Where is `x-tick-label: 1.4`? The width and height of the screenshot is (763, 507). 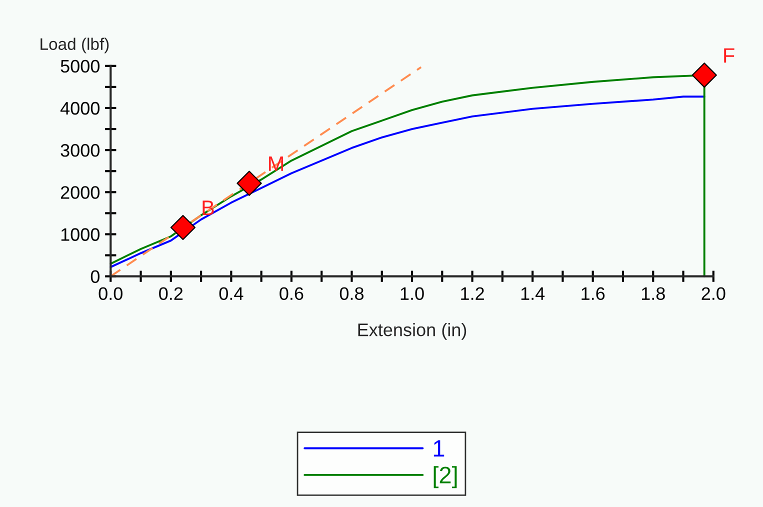 x-tick-label: 1.4 is located at coordinates (533, 293).